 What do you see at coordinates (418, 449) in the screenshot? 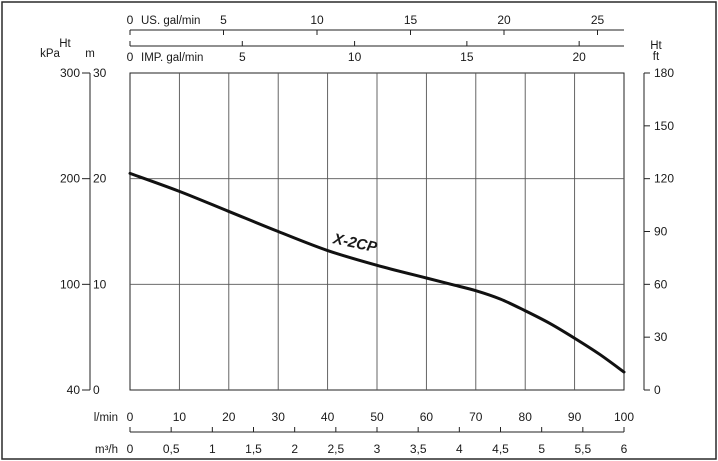
I see `m3h-tick-label: 3,5` at bounding box center [418, 449].